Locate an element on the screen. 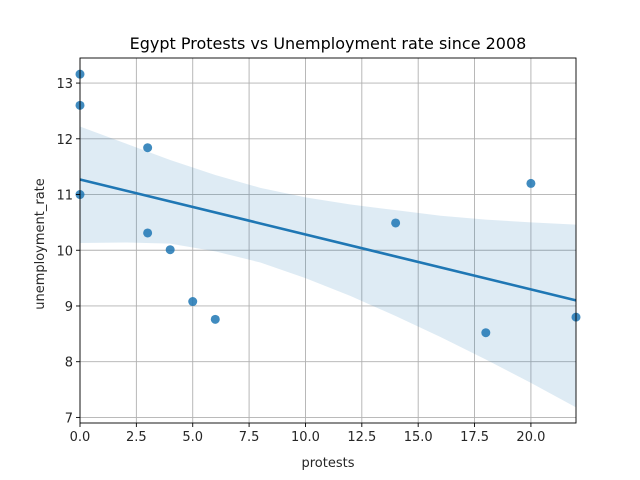  x-tick-label: 17.5 is located at coordinates (474, 437).